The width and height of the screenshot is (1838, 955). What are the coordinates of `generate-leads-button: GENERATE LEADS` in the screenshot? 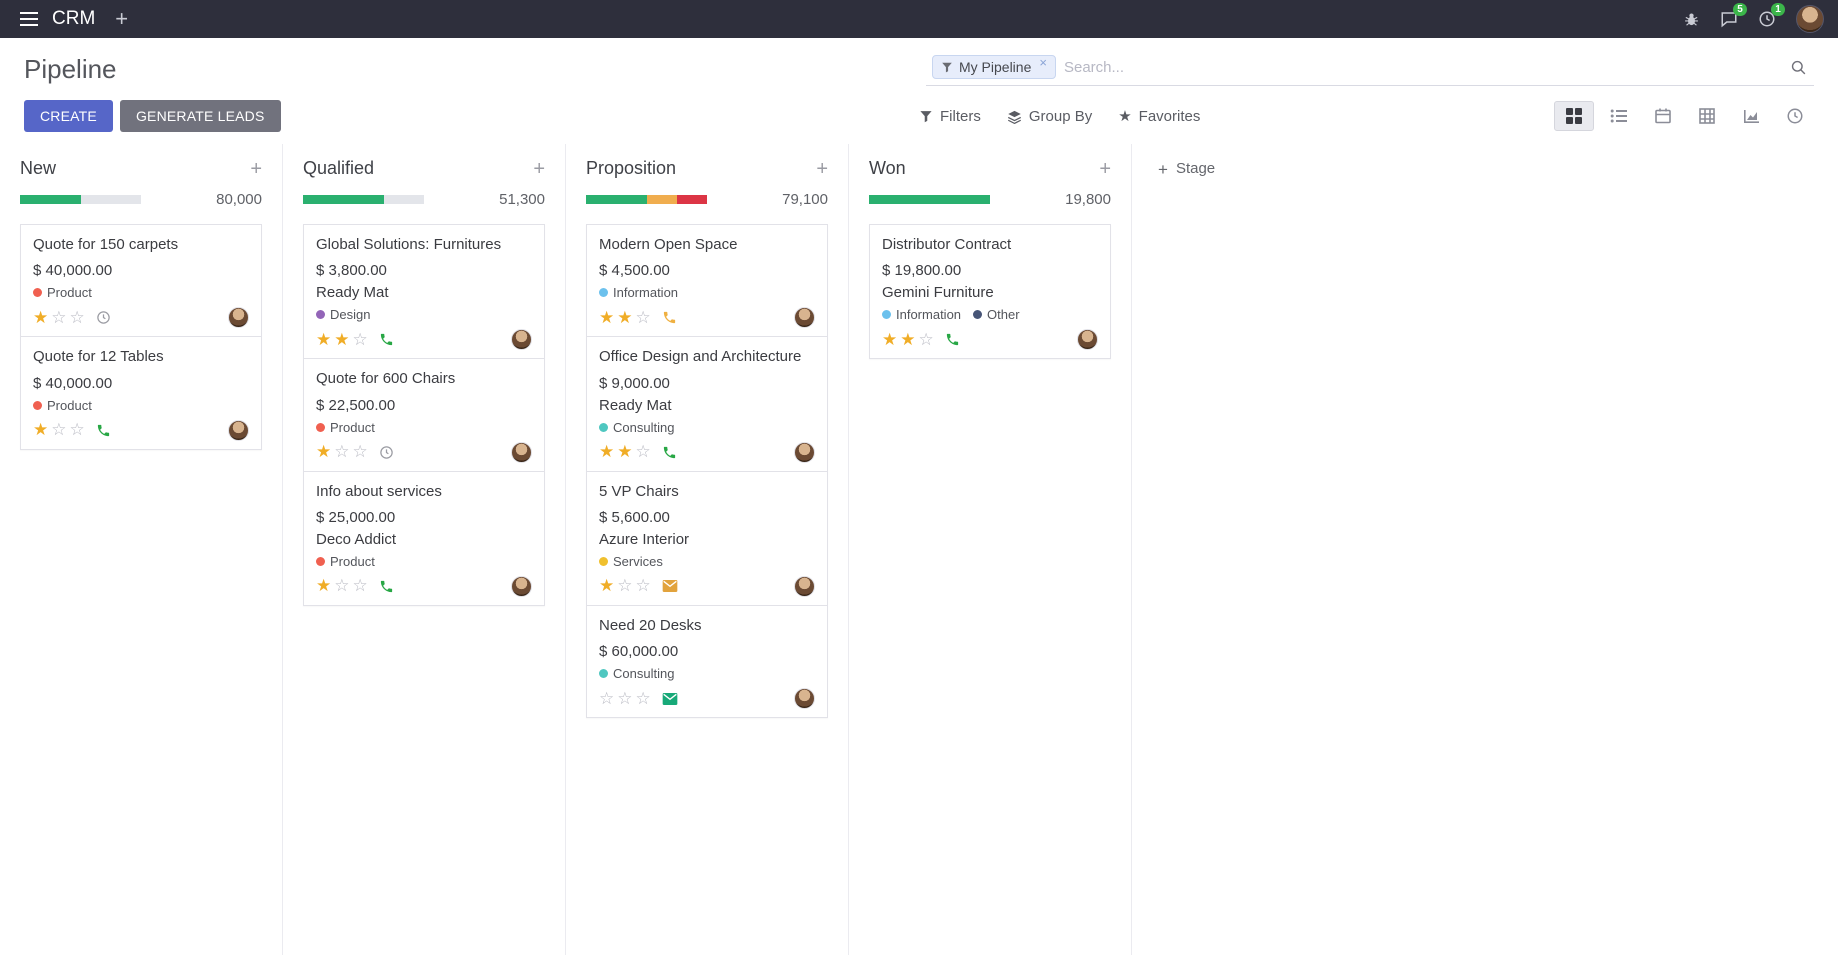 It's located at (200, 116).